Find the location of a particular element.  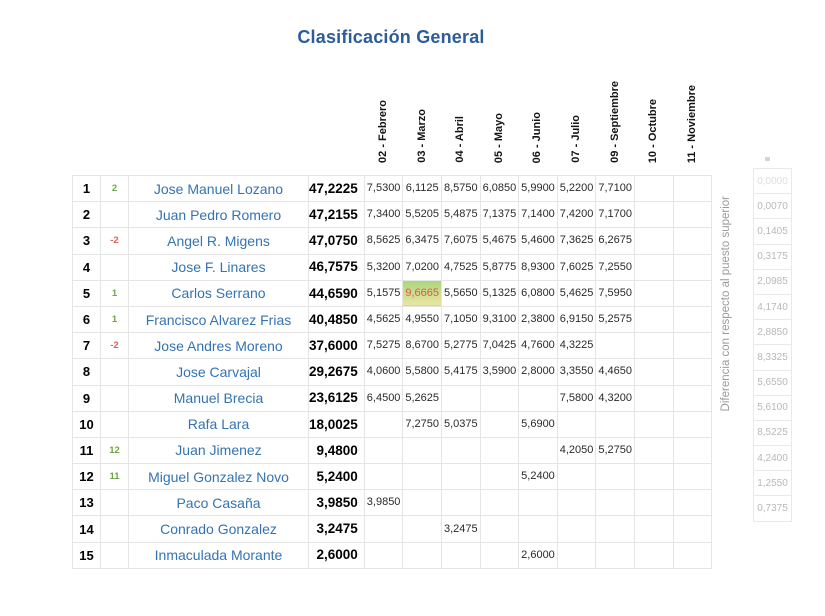

month-score-cell: 7,3400 is located at coordinates (383, 215).